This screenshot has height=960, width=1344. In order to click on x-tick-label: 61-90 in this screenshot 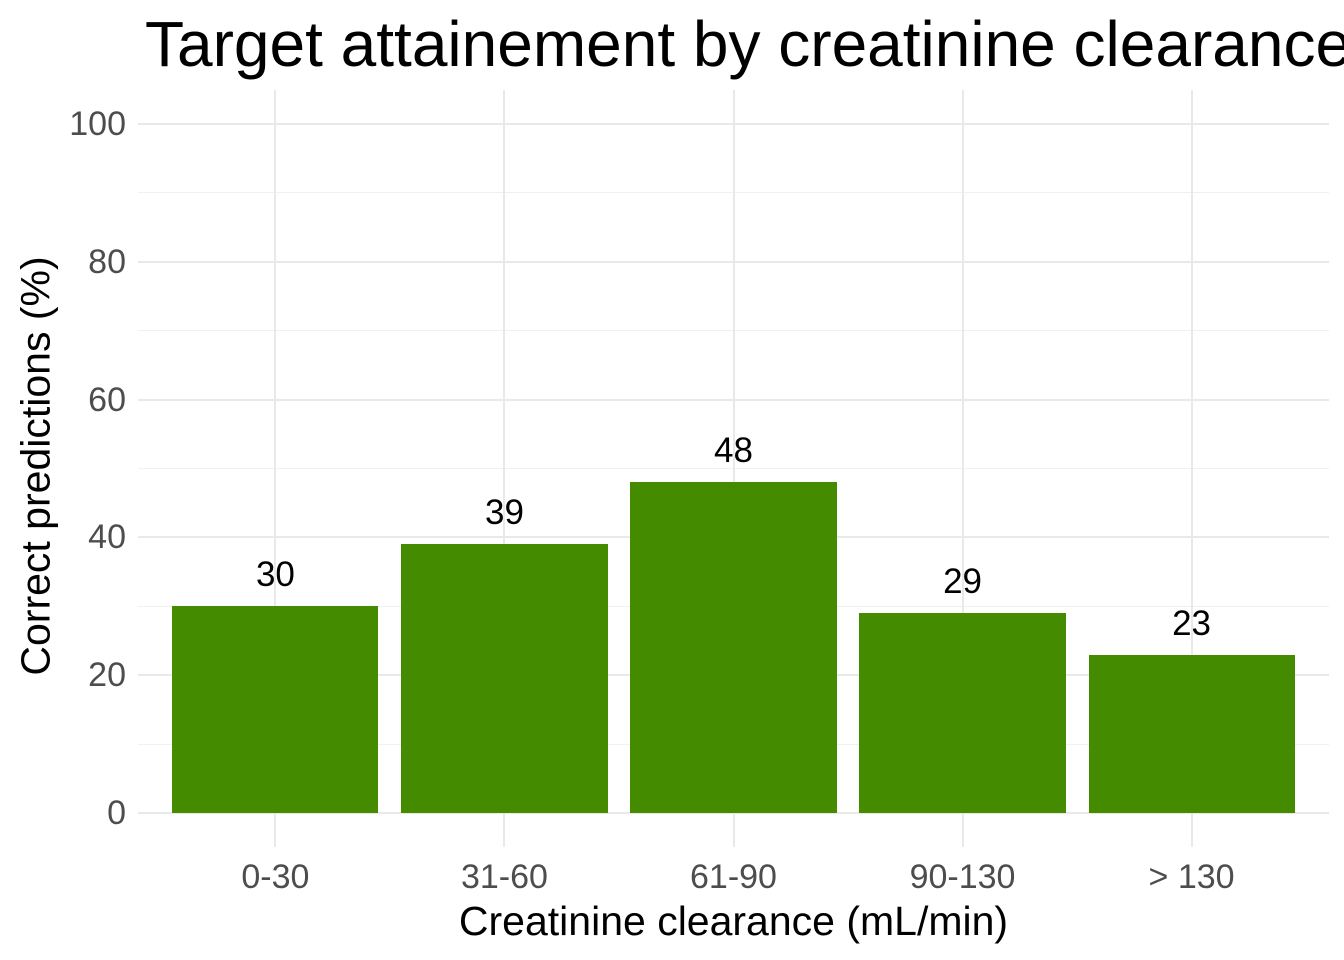, I will do `click(733, 877)`.